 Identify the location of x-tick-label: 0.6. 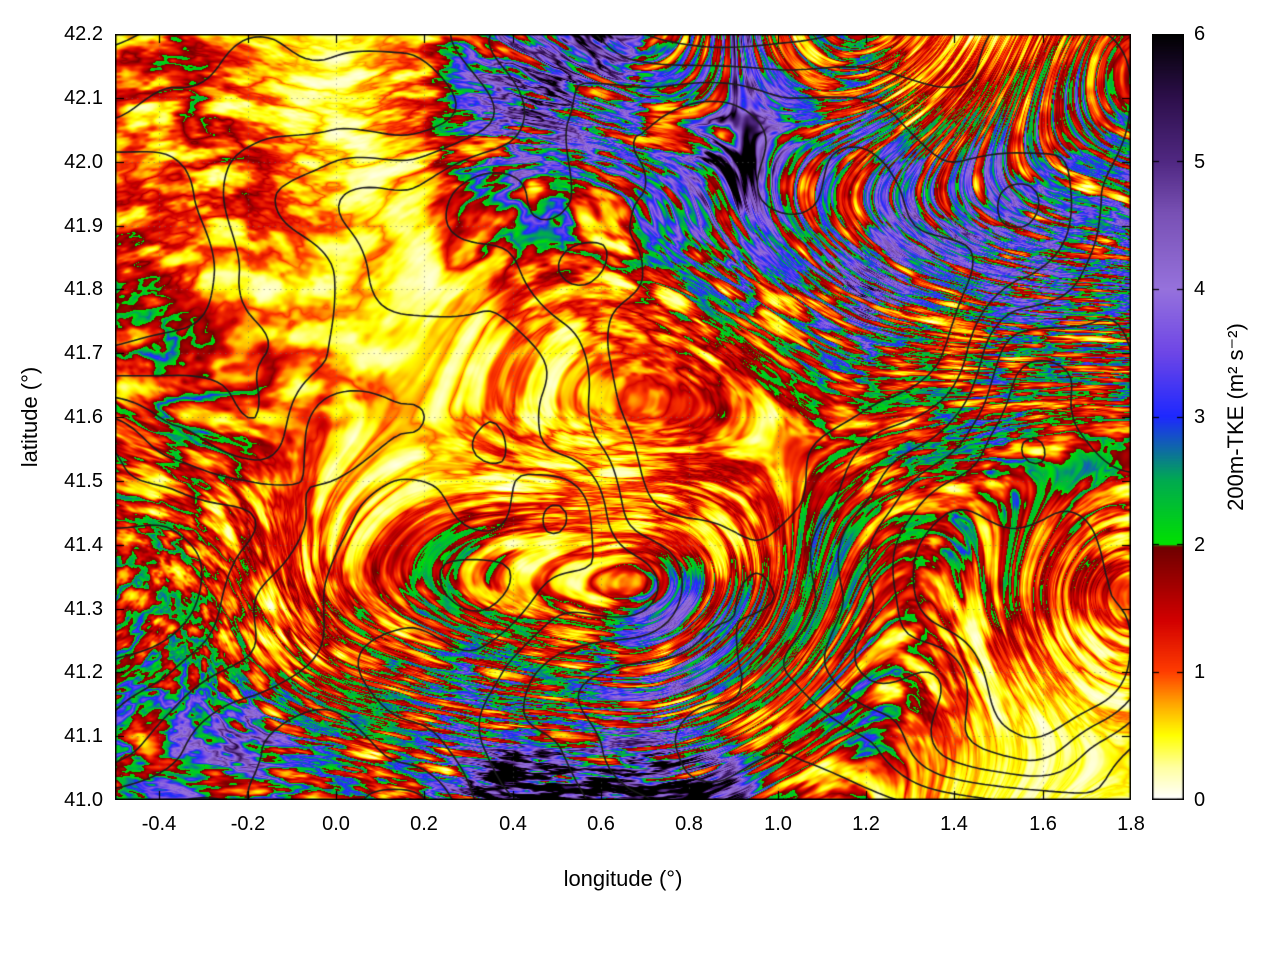
(601, 824).